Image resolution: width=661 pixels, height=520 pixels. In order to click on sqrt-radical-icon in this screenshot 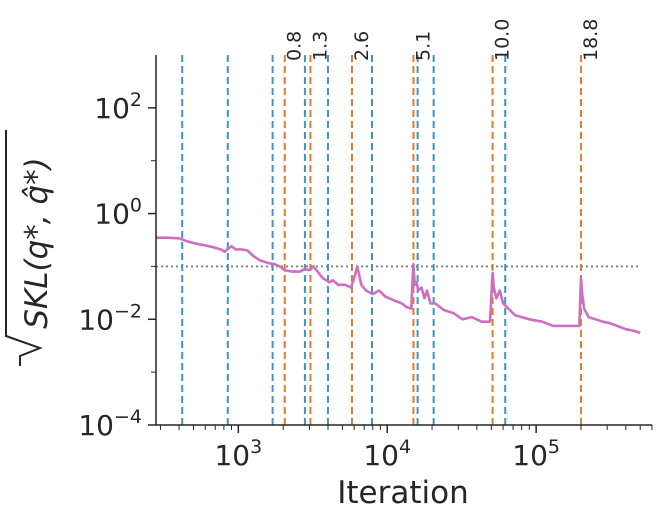, I will do `click(24, 248)`.